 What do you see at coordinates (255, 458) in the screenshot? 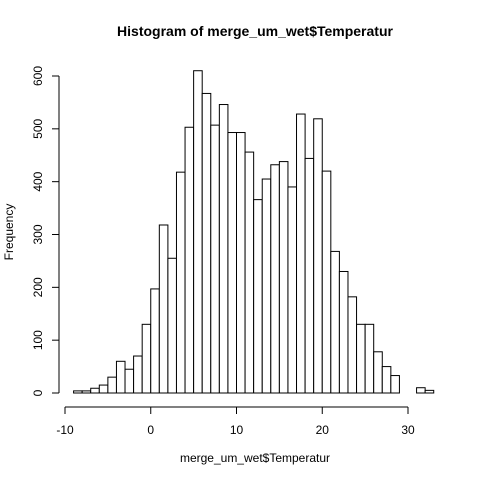
I see `x-axis-label: merge_um_wet$Temperatur` at bounding box center [255, 458].